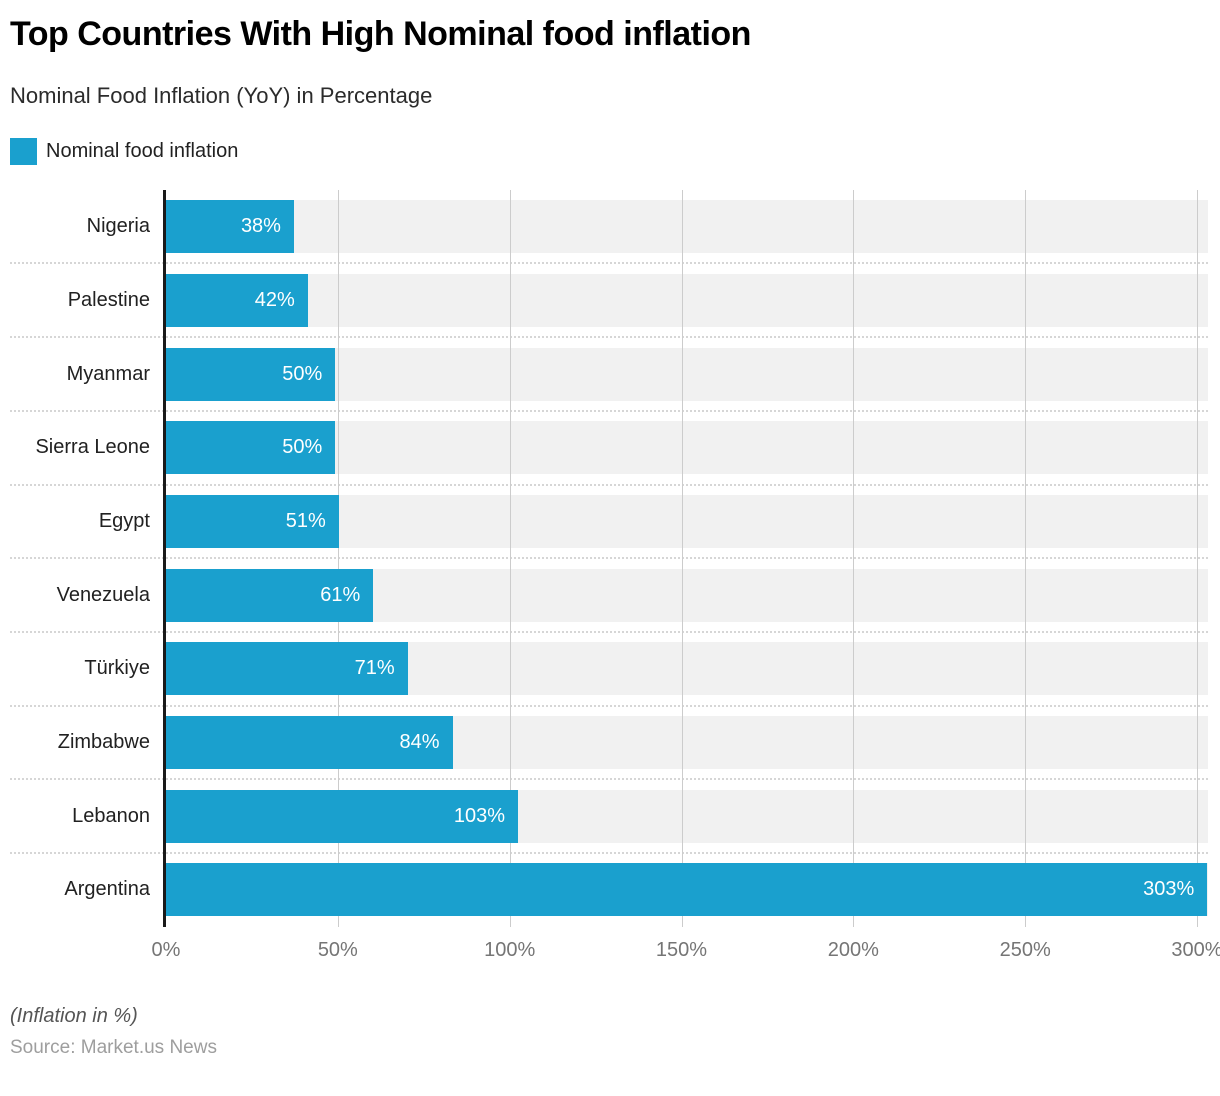  Describe the element at coordinates (1197, 558) in the screenshot. I see `gridline-300%` at that location.